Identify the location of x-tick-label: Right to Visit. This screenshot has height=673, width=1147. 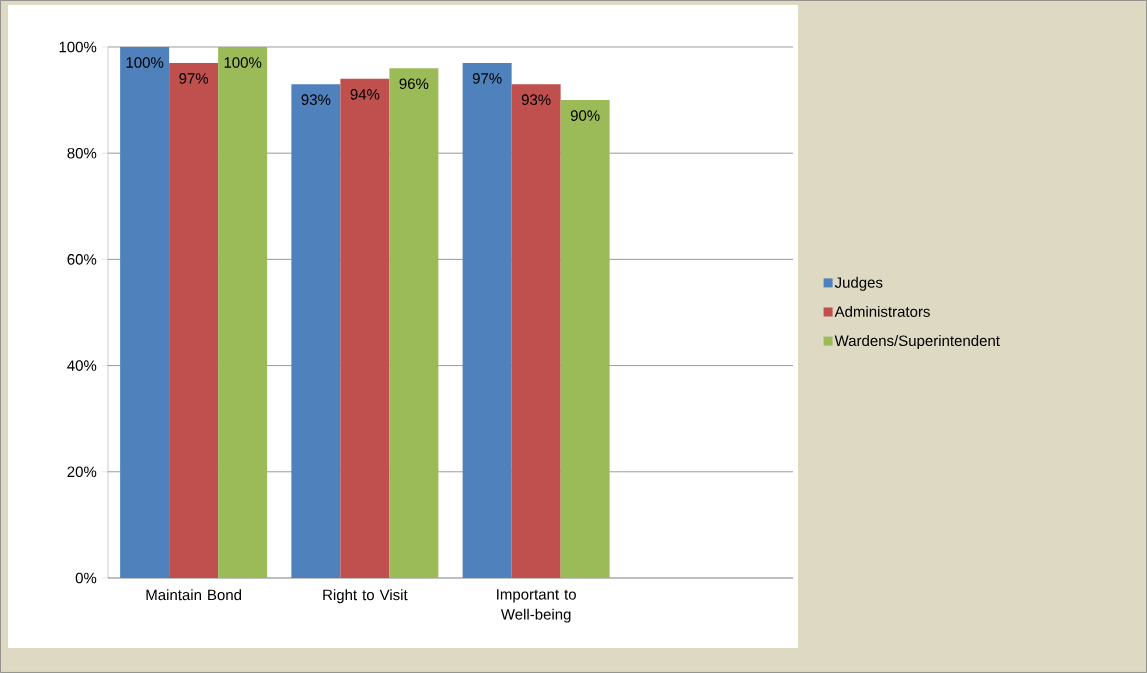
(365, 596).